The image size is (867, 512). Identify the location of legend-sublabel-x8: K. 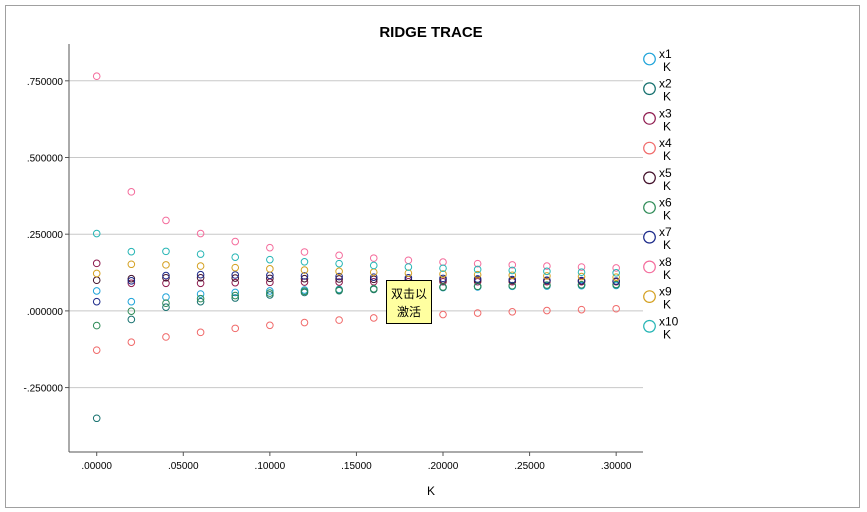
(667, 275).